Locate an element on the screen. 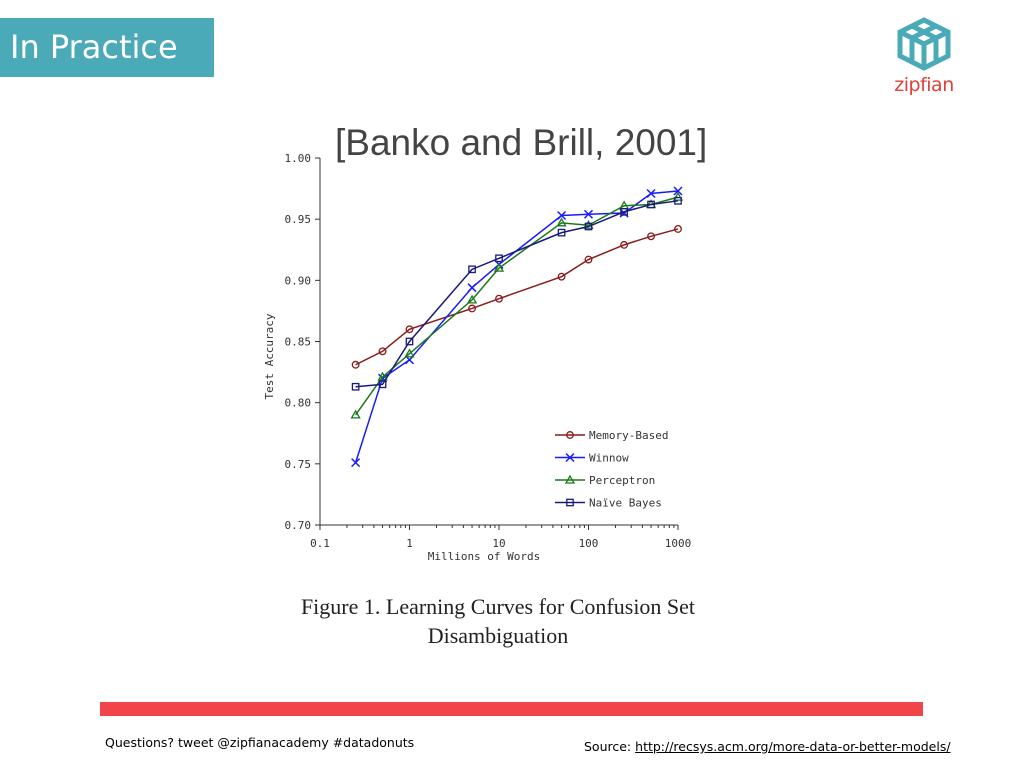 The image size is (1024, 768). y-axis-label: Test Accuracy is located at coordinates (269, 356).